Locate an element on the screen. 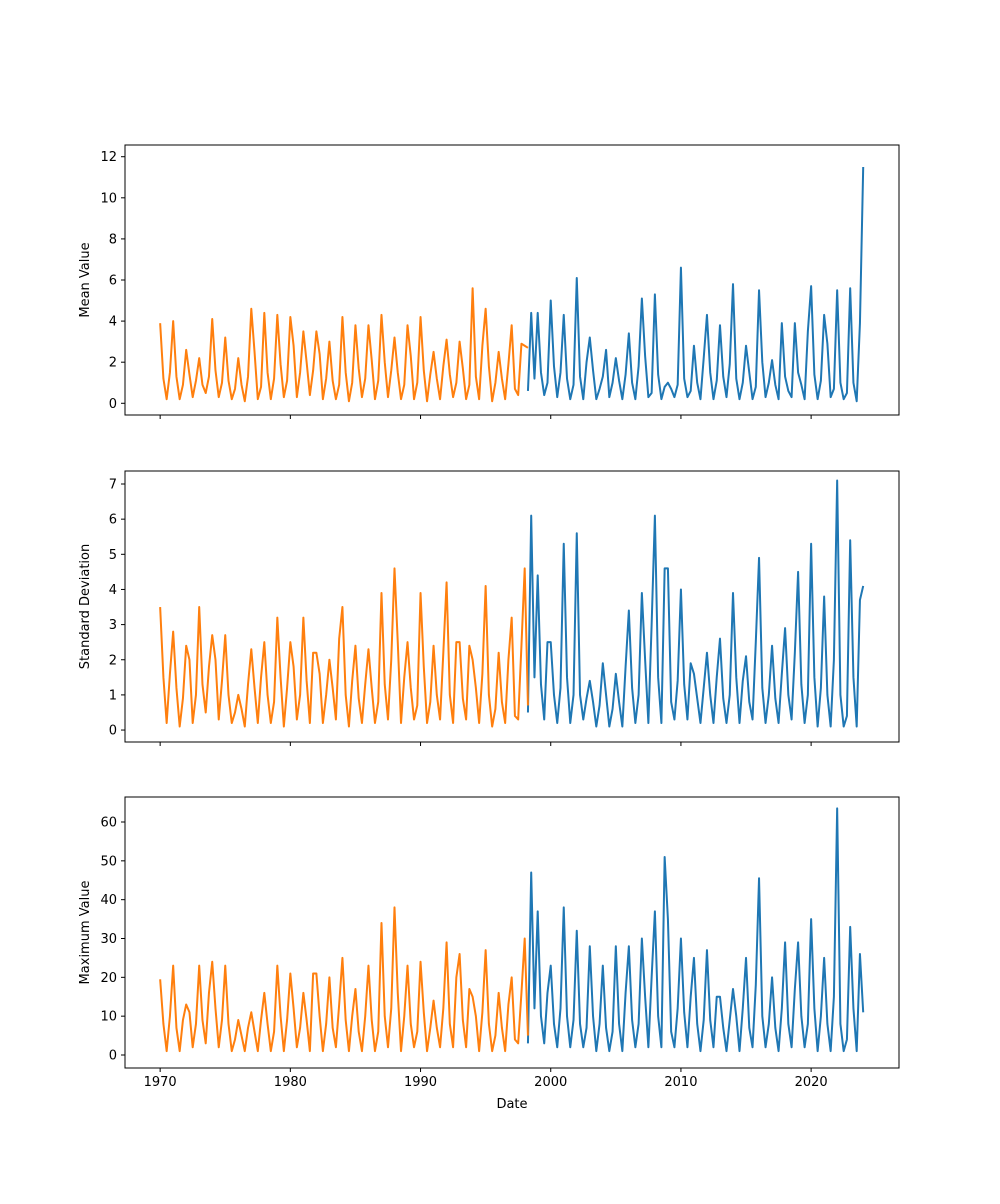 The height and width of the screenshot is (1204, 1000). x-tick-label: 2020 is located at coordinates (811, 1082).